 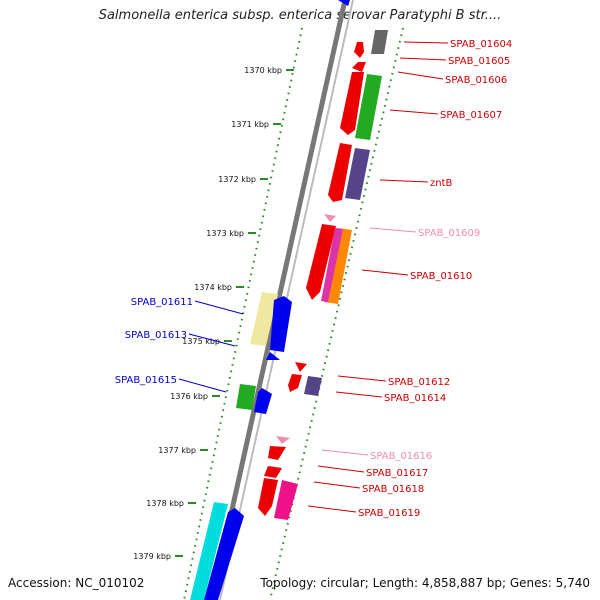 I want to click on ruler-label: 1375 kbp, so click(x=201, y=341).